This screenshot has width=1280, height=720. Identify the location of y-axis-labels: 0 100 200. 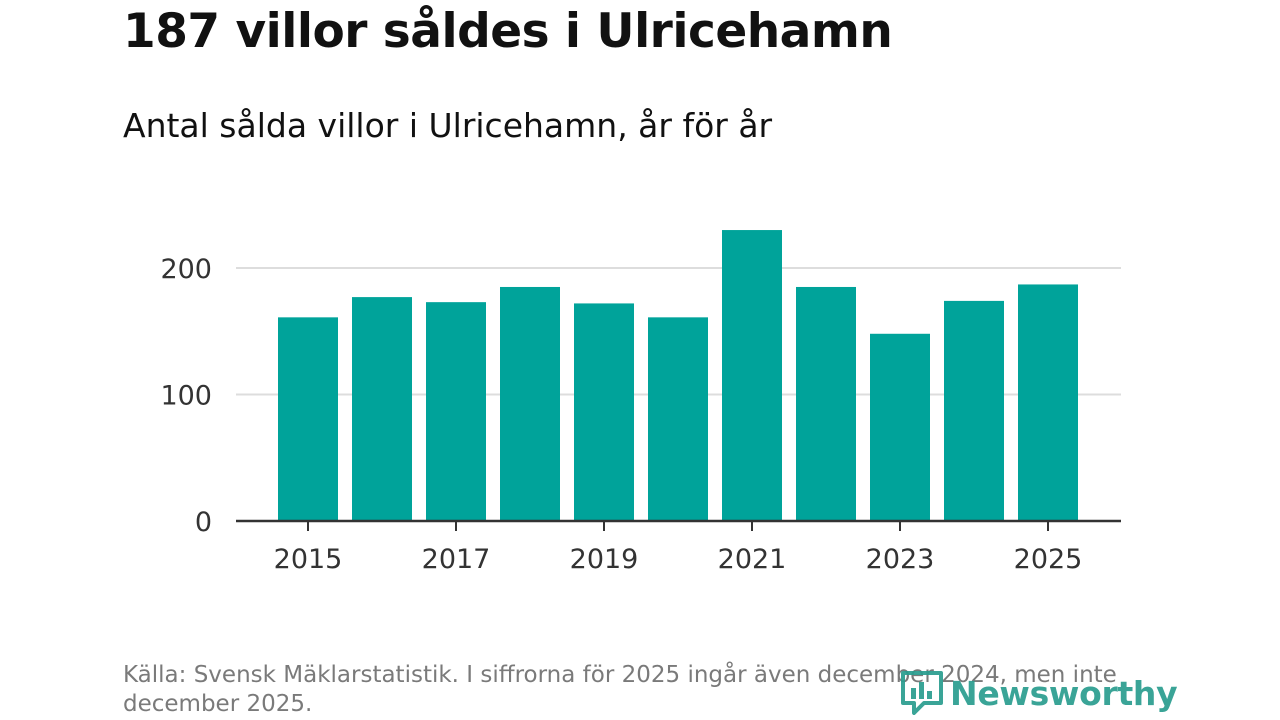
(186, 396).